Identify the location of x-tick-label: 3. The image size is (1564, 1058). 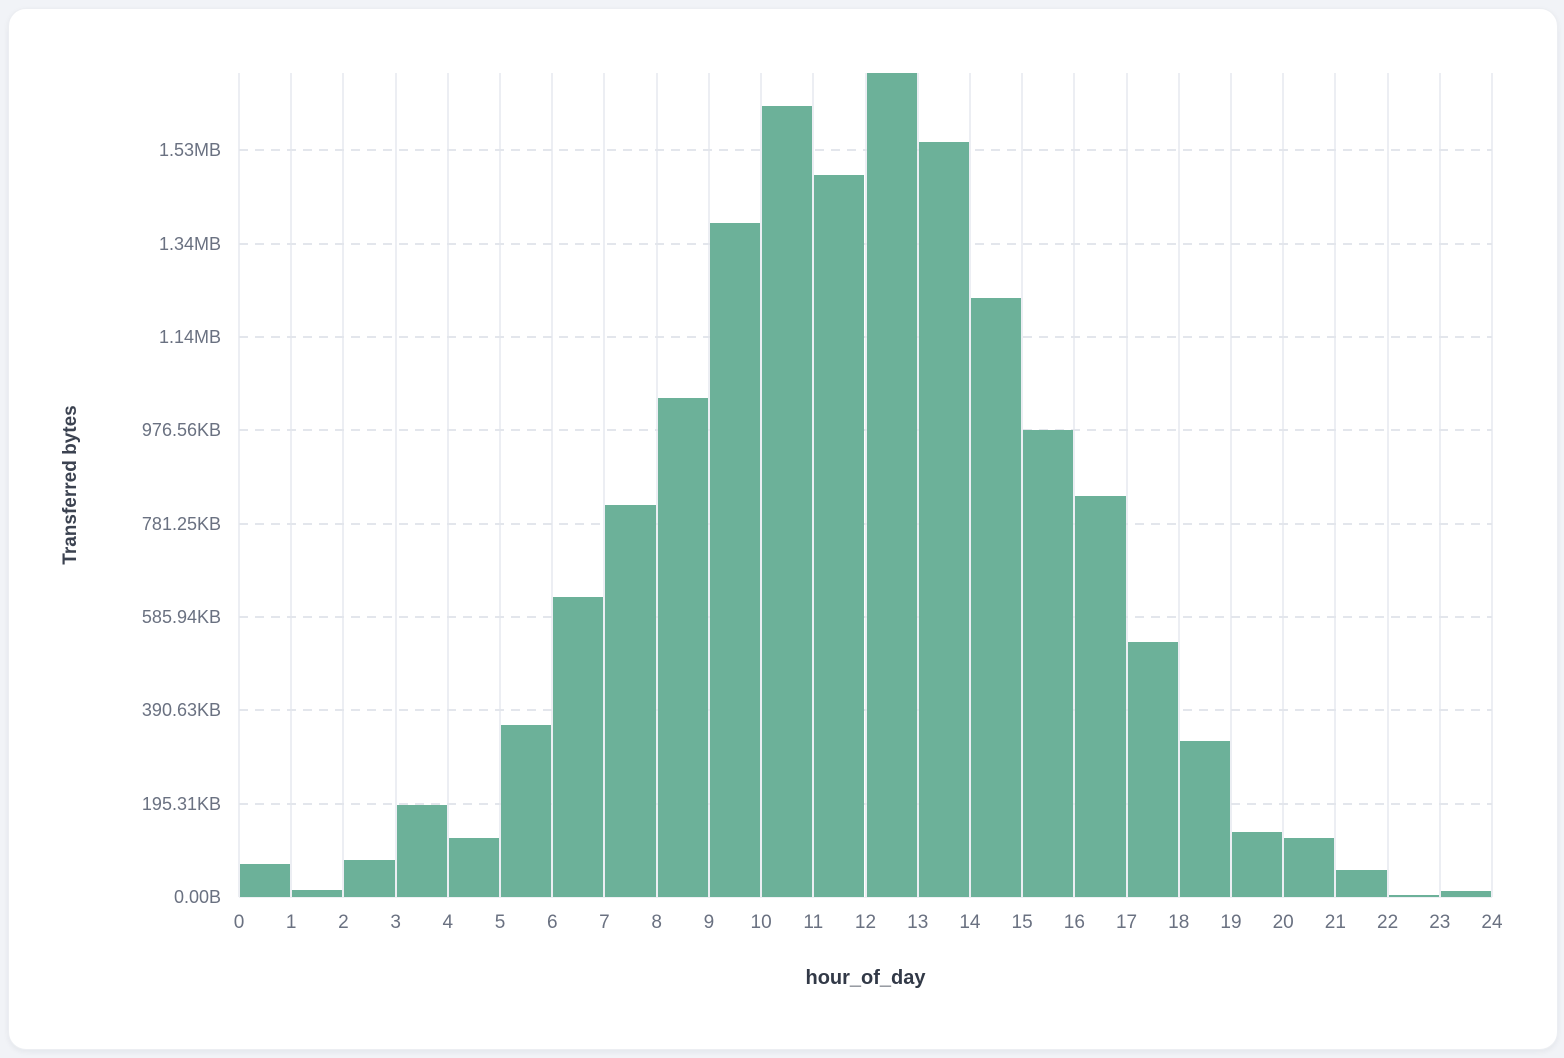
(395, 922).